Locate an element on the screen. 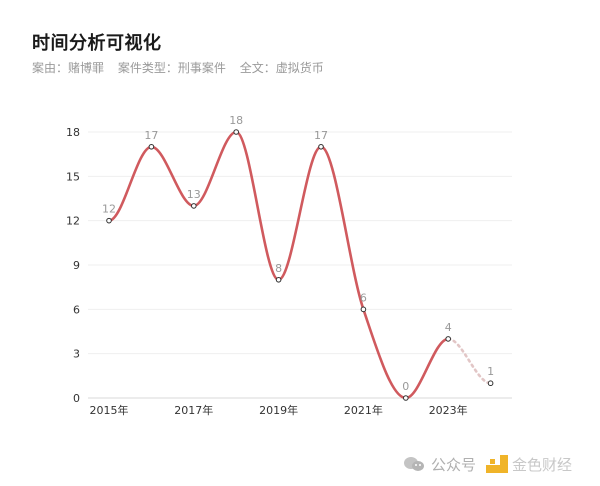  y-tick-label: 18 is located at coordinates (73, 132).